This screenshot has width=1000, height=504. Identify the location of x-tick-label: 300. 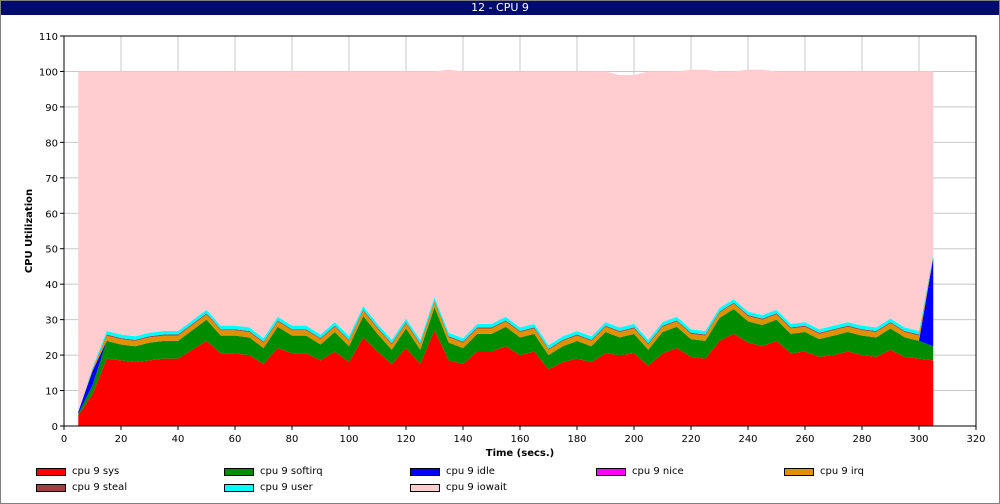
(918, 439).